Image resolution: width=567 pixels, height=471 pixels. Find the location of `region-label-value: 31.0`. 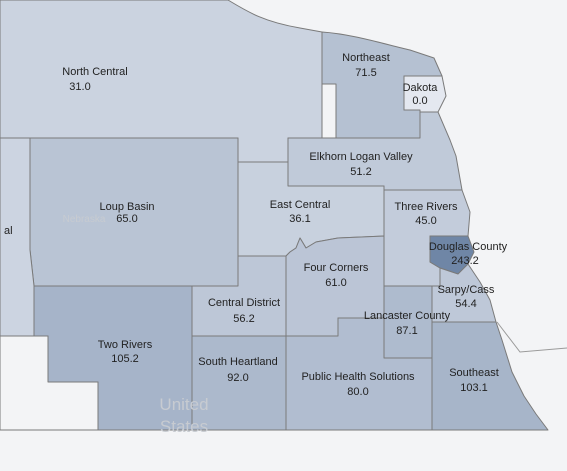

region-label-value: 31.0 is located at coordinates (79, 87).